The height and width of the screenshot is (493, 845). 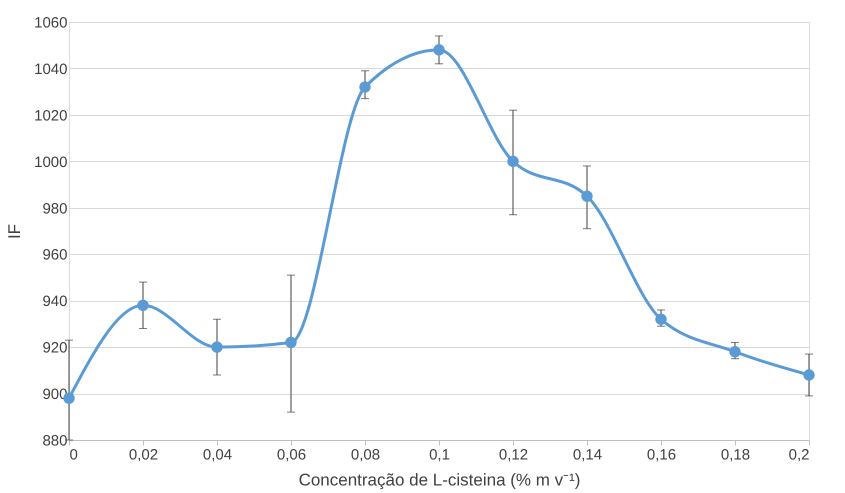 I want to click on x-tick-label: 0,02, so click(x=143, y=455).